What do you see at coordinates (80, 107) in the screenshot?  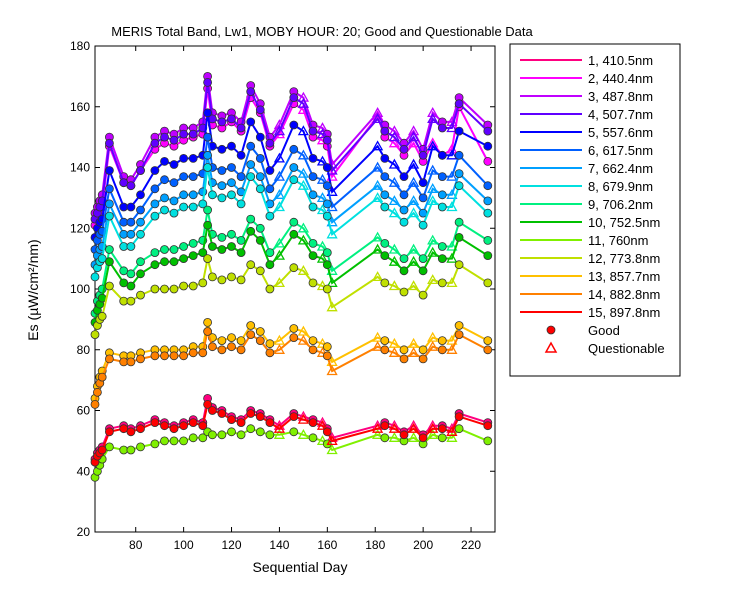 I see `y-tick-label: 160` at bounding box center [80, 107].